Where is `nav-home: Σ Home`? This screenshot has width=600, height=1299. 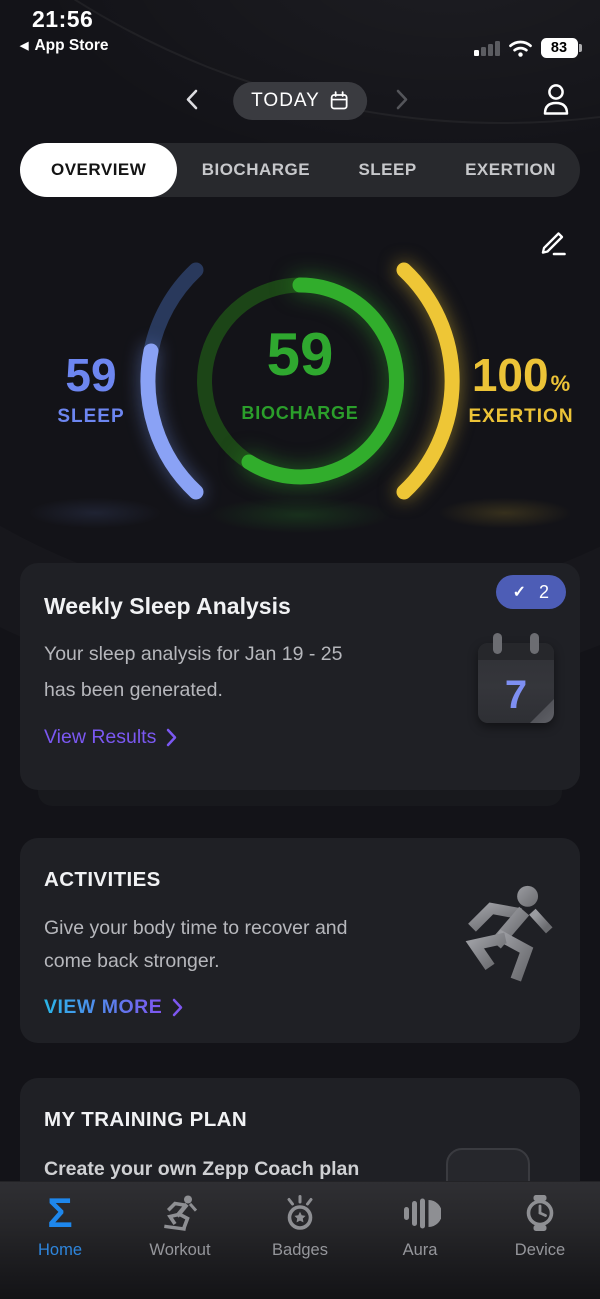 nav-home: Σ Home is located at coordinates (60, 1244).